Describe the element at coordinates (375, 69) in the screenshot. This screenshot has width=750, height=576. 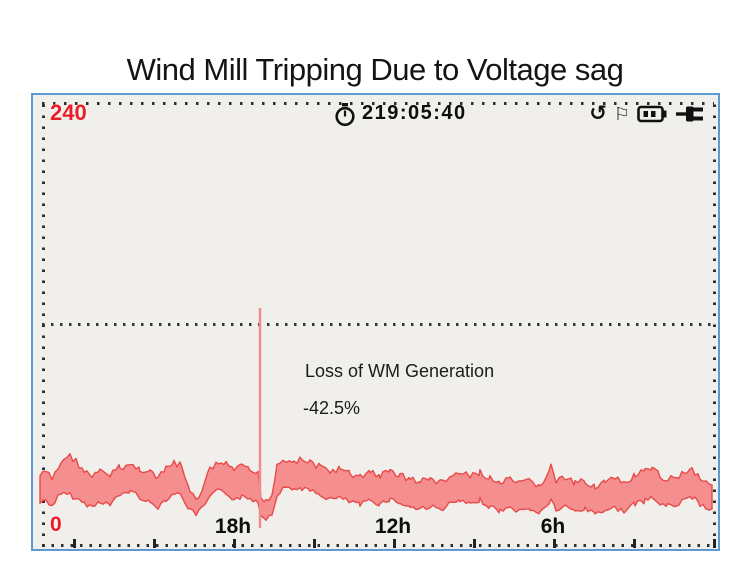
I see `slide-title: Wind Mill Tripping Due to Voltage sag` at that location.